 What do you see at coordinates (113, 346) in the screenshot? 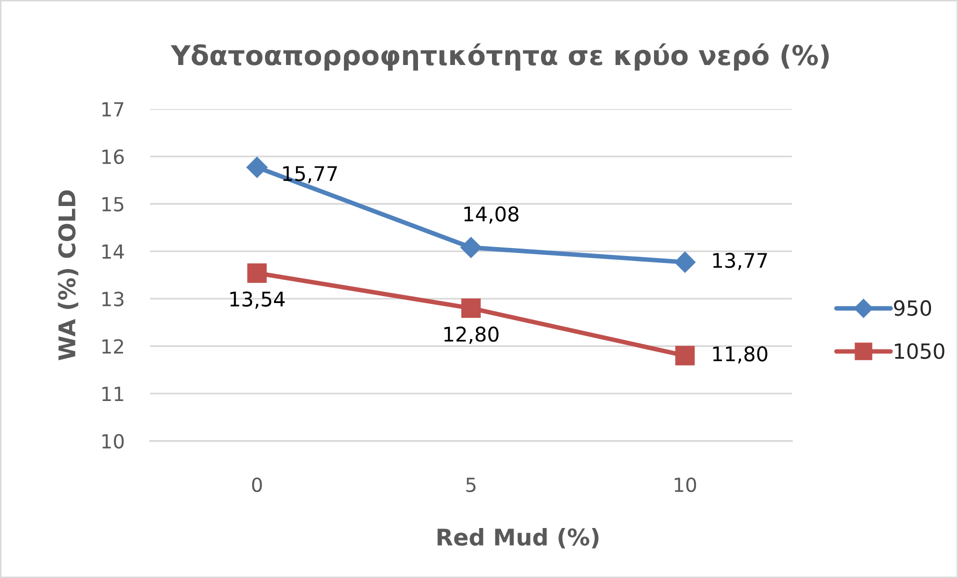
I see `y-tick-label: 12` at bounding box center [113, 346].